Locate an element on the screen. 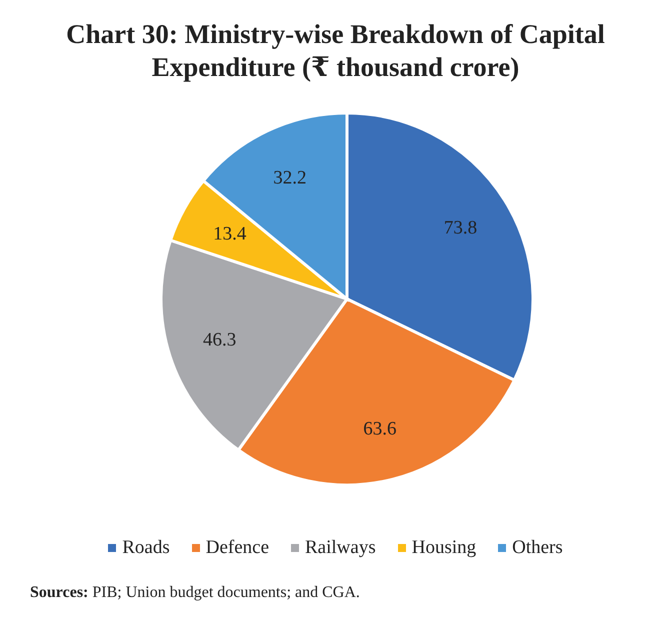 The height and width of the screenshot is (639, 663). legend-label: Defence is located at coordinates (237, 548).